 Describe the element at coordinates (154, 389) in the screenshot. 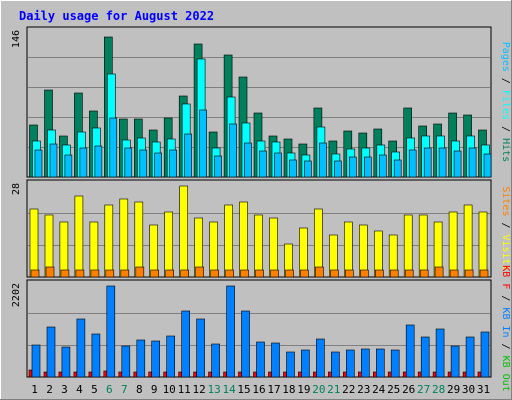

I see `x-tick-label: 9` at that location.